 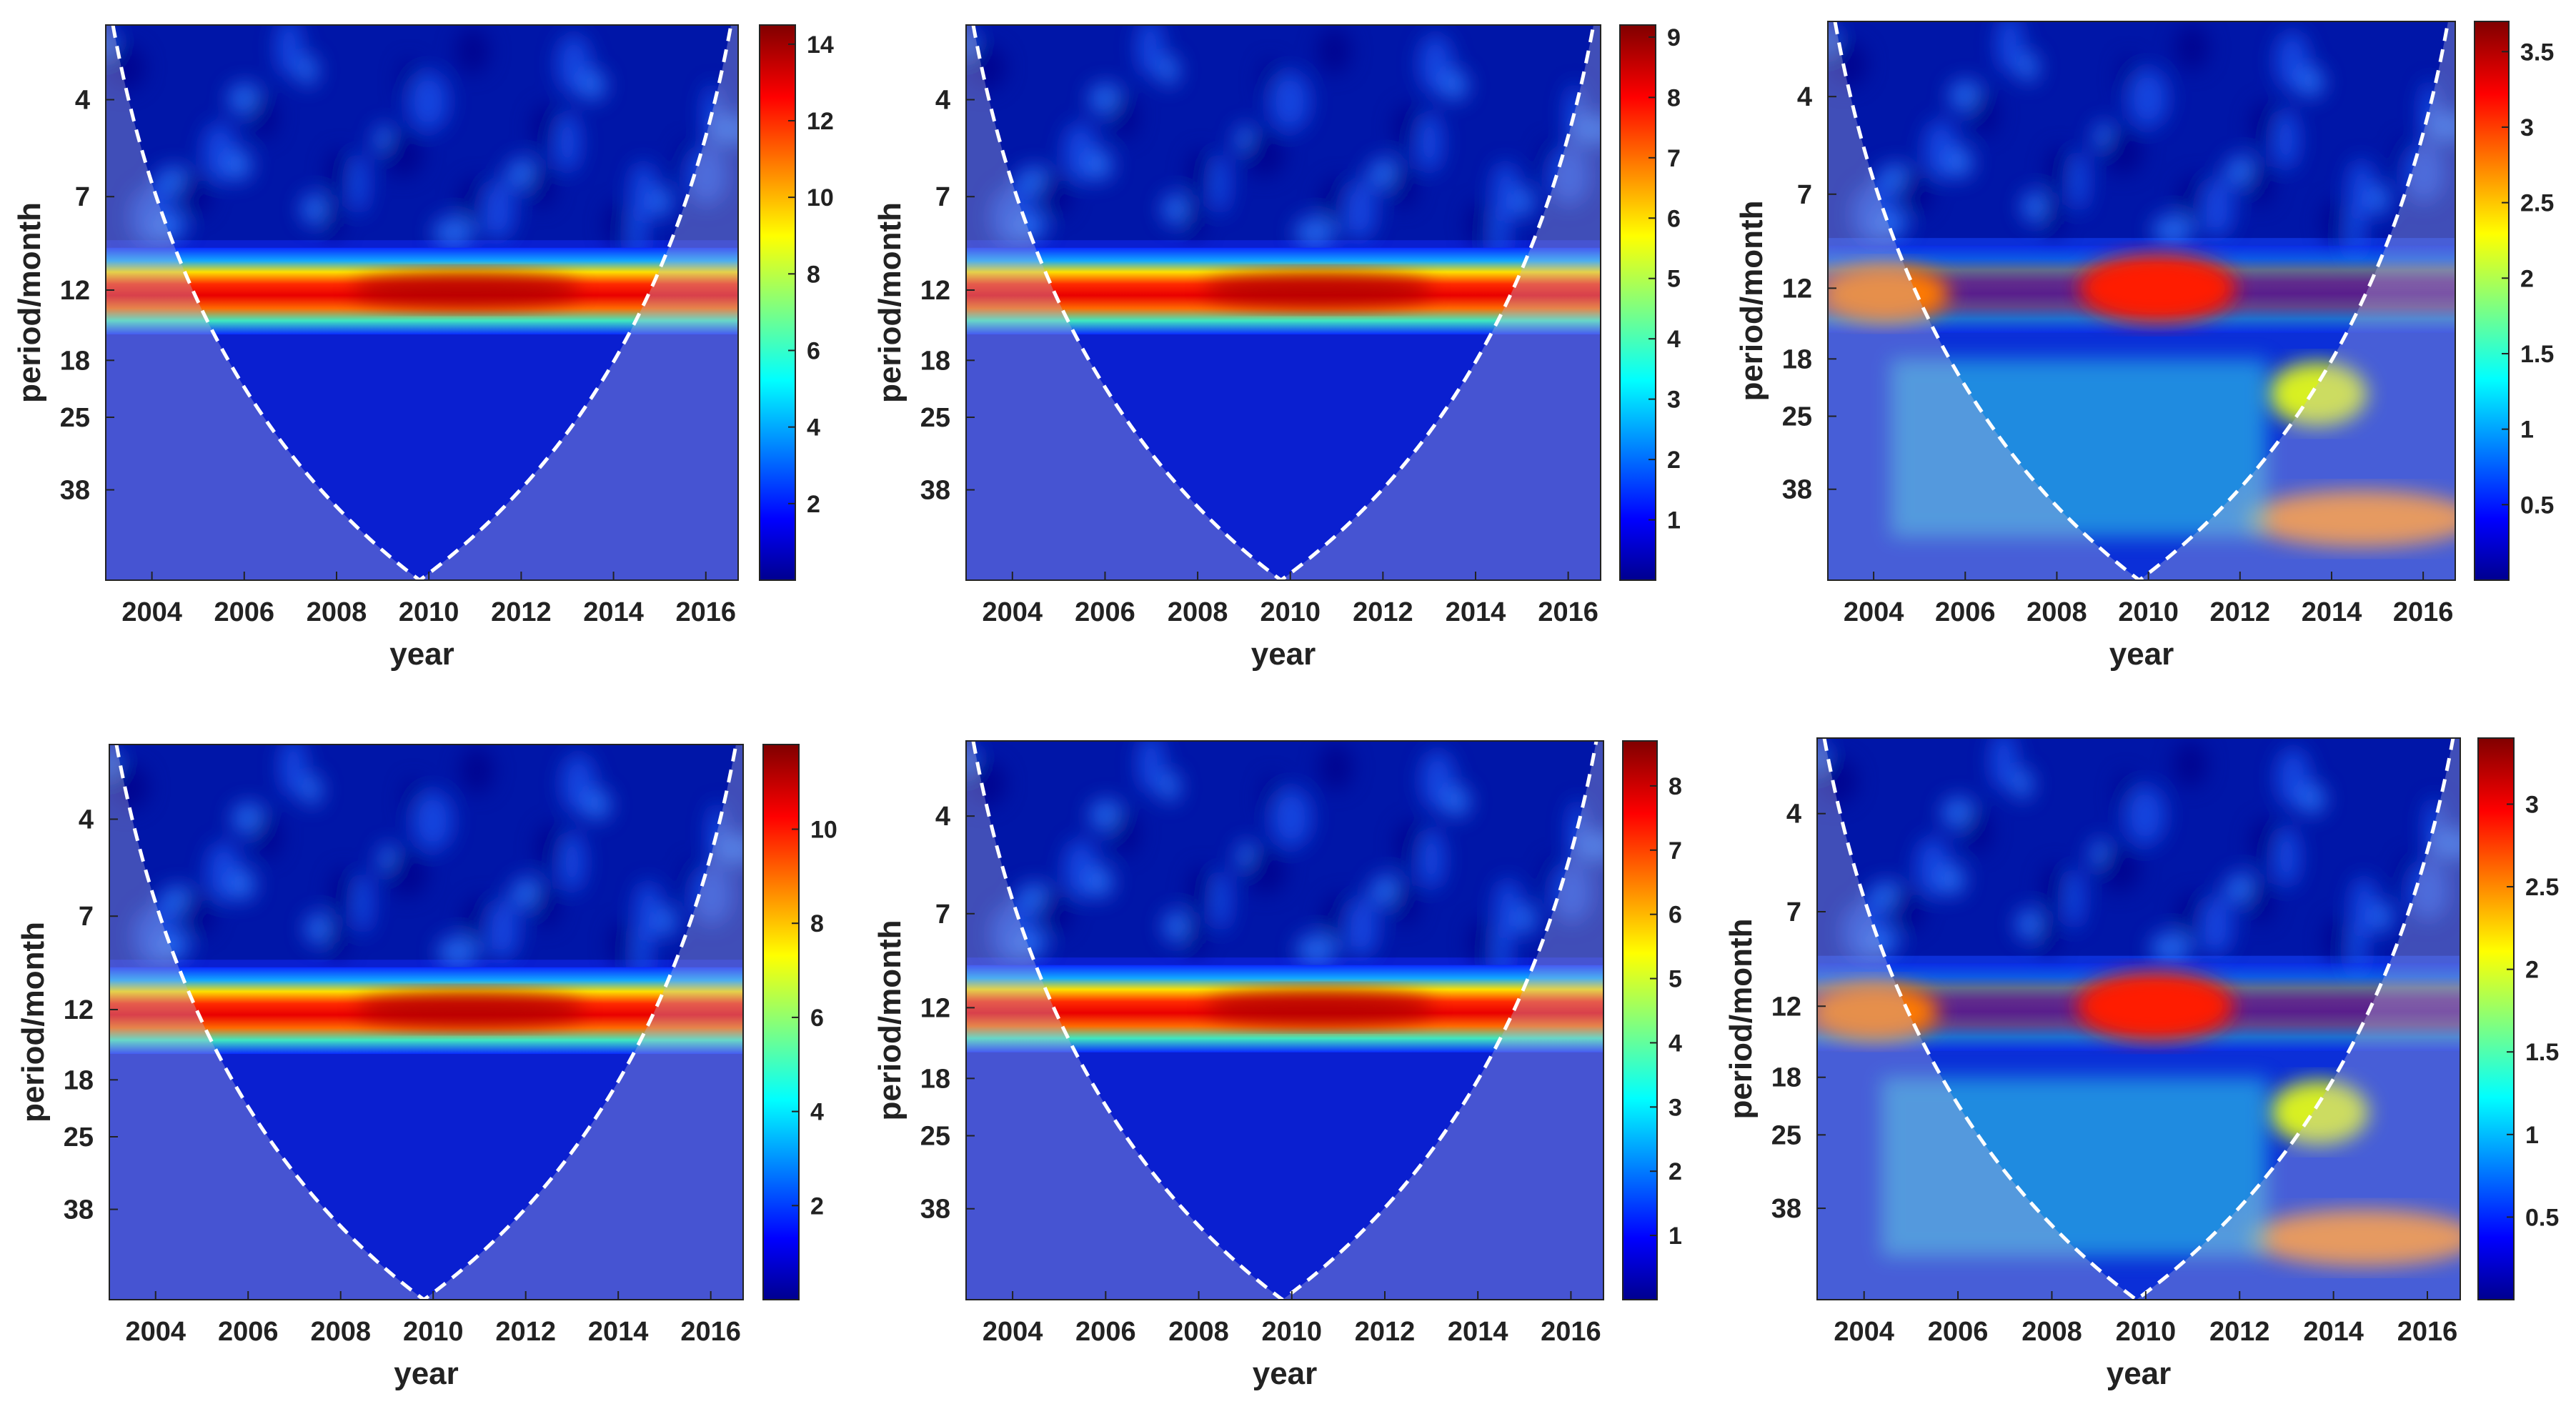 What do you see at coordinates (1674, 37) in the screenshot?
I see `colorbar-tick-label: 9` at bounding box center [1674, 37].